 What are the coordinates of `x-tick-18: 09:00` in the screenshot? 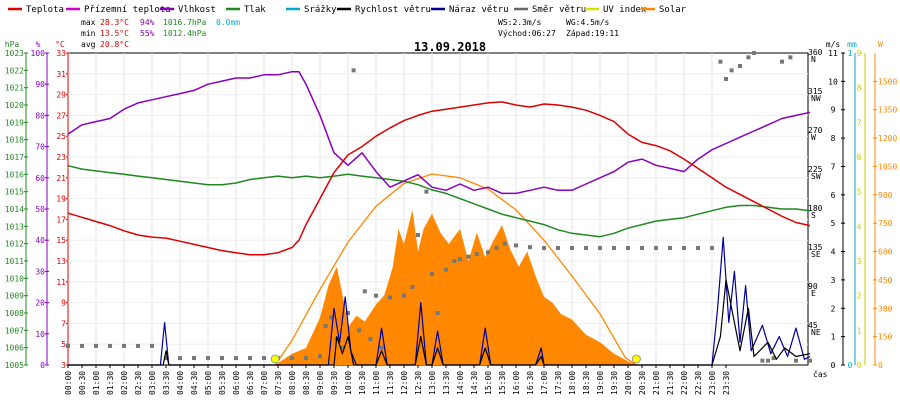 It's located at (320, 383).